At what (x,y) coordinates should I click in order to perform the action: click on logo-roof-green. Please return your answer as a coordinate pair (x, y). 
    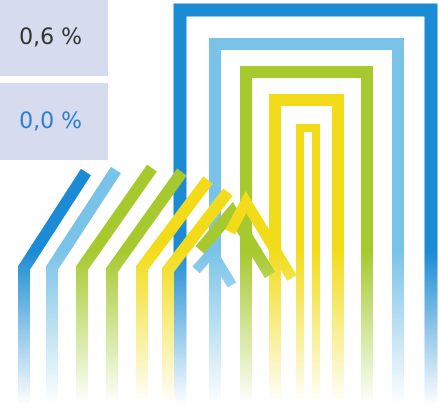
    Looking at the image, I should click on (235, 240).